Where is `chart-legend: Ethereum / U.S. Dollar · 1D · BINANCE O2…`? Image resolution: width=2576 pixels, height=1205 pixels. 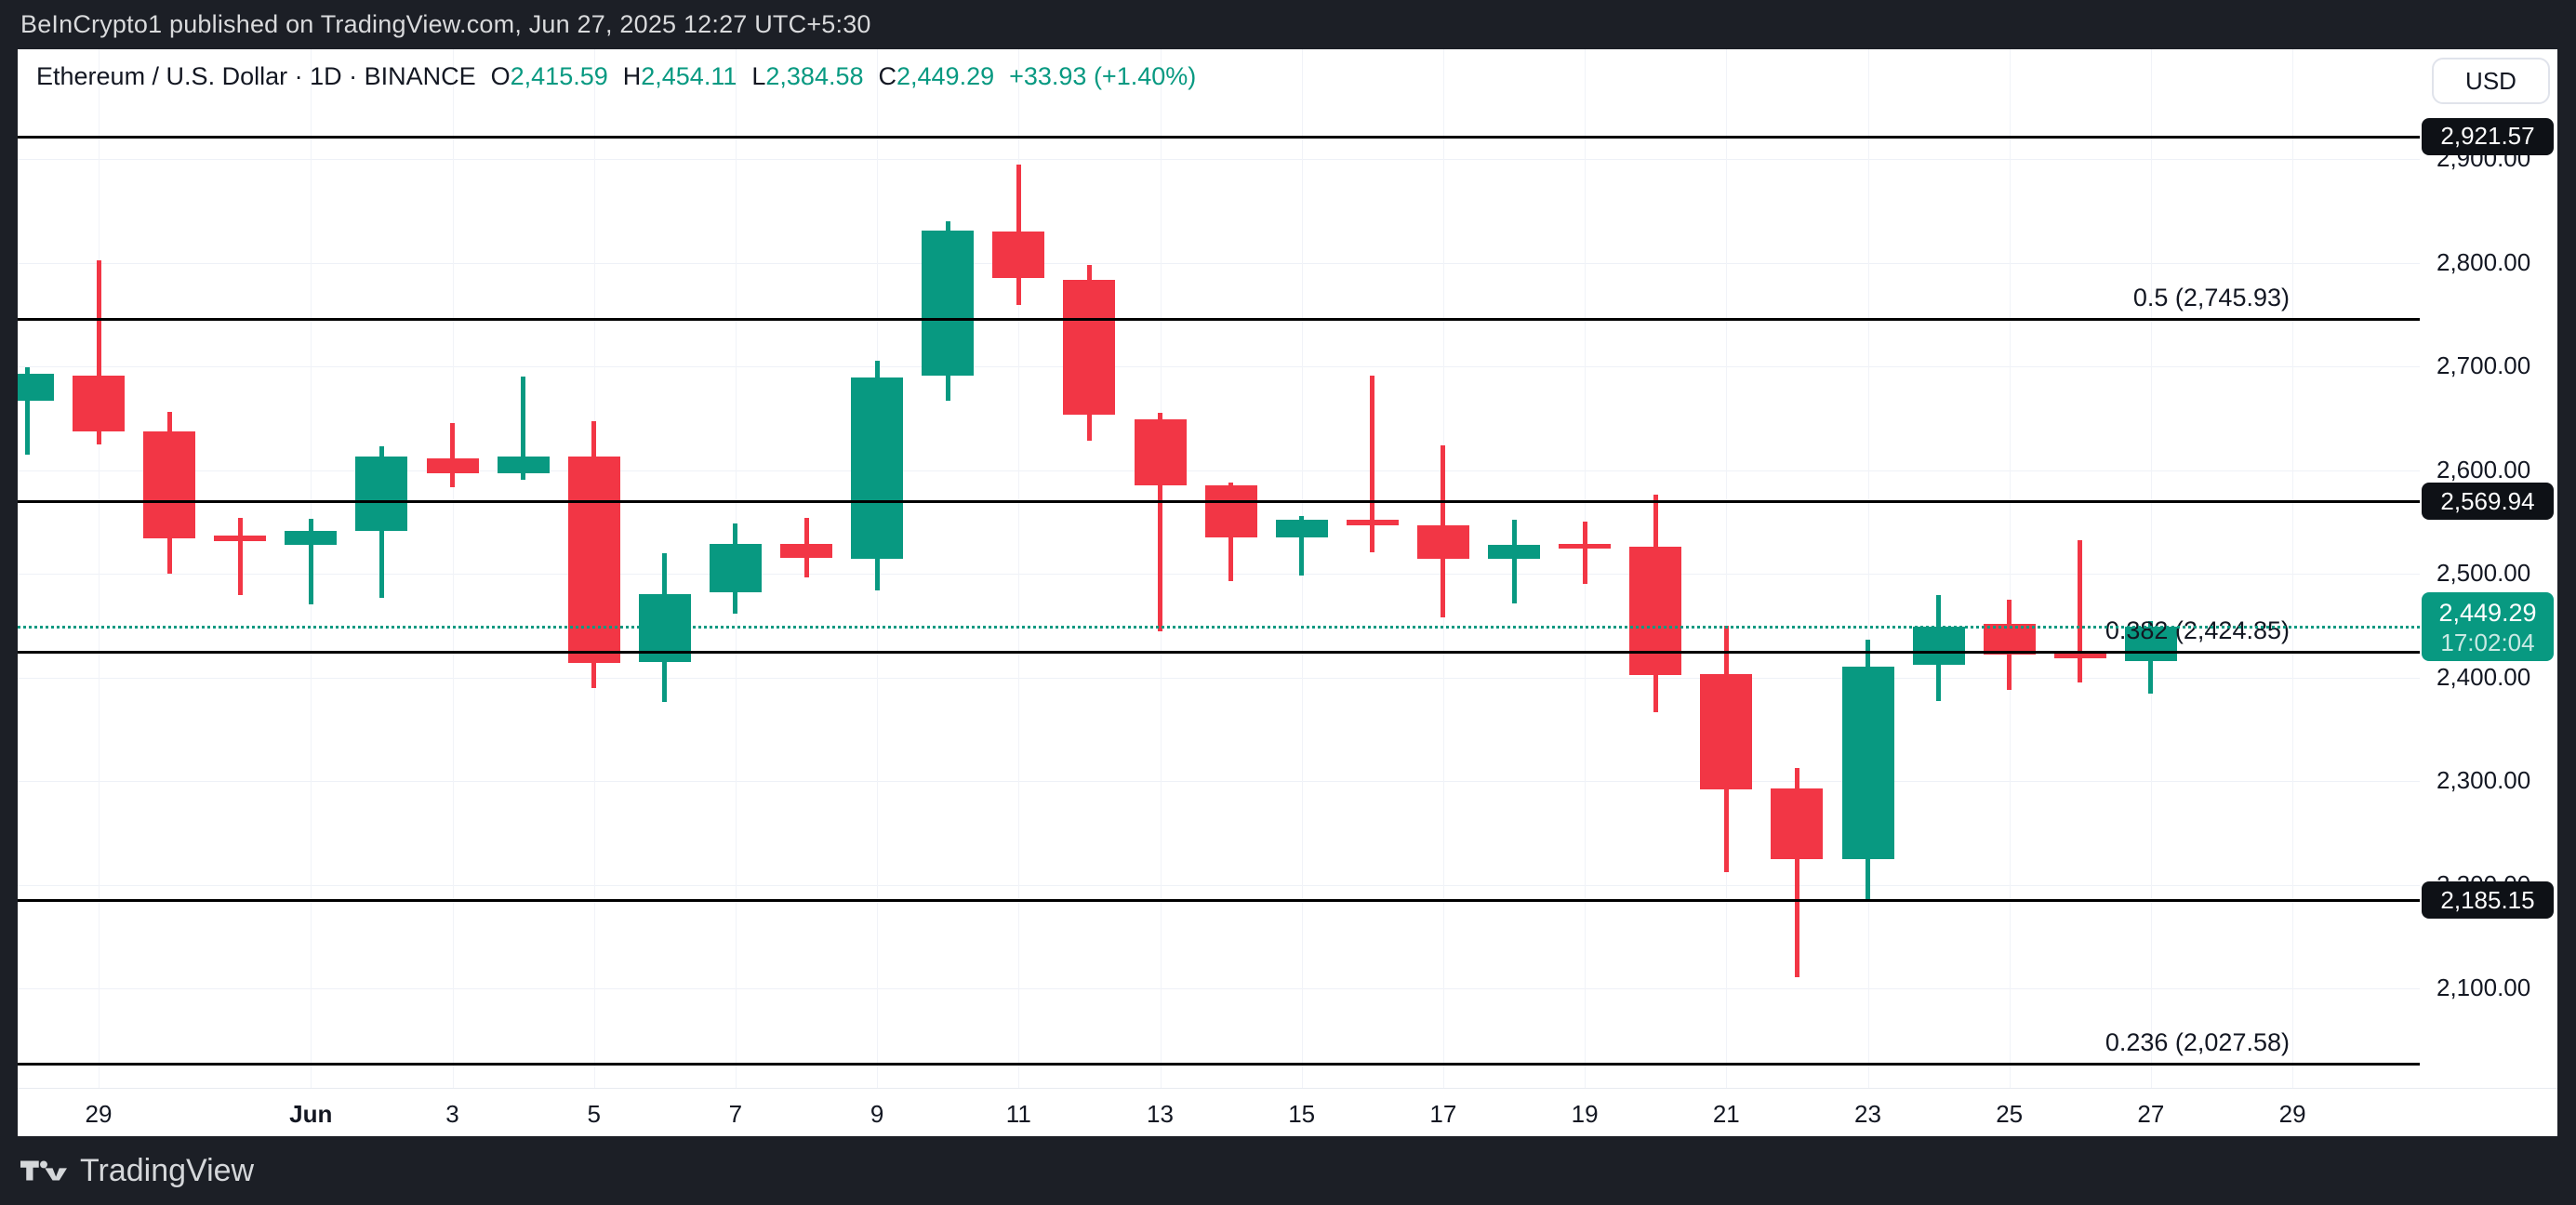
chart-legend: Ethereum / U.S. Dollar · 1D · BINANCE O2… is located at coordinates (1287, 76).